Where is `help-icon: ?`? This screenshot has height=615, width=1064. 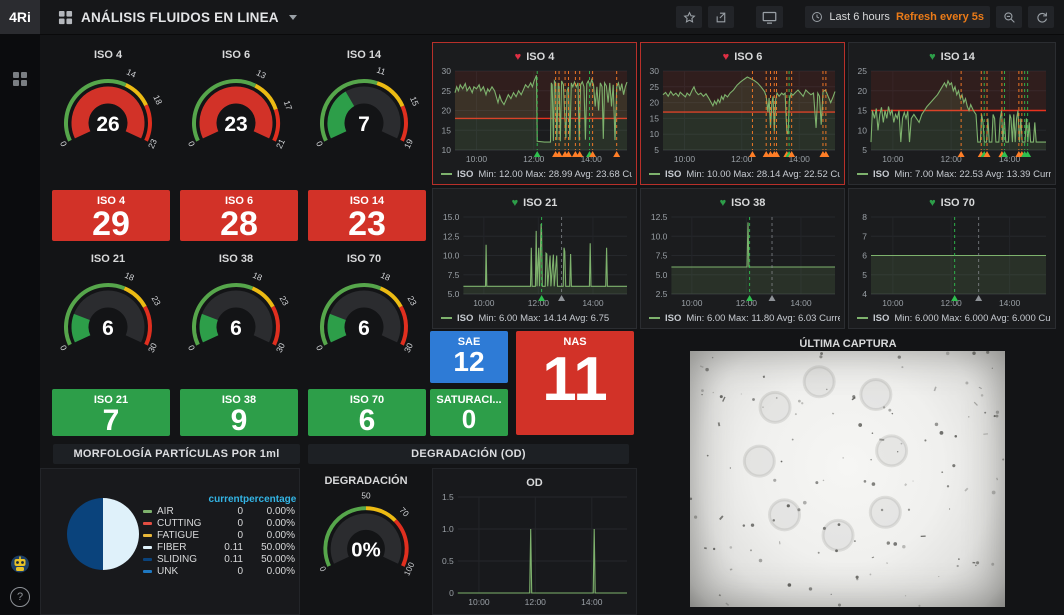
help-icon: ? is located at coordinates (20, 597).